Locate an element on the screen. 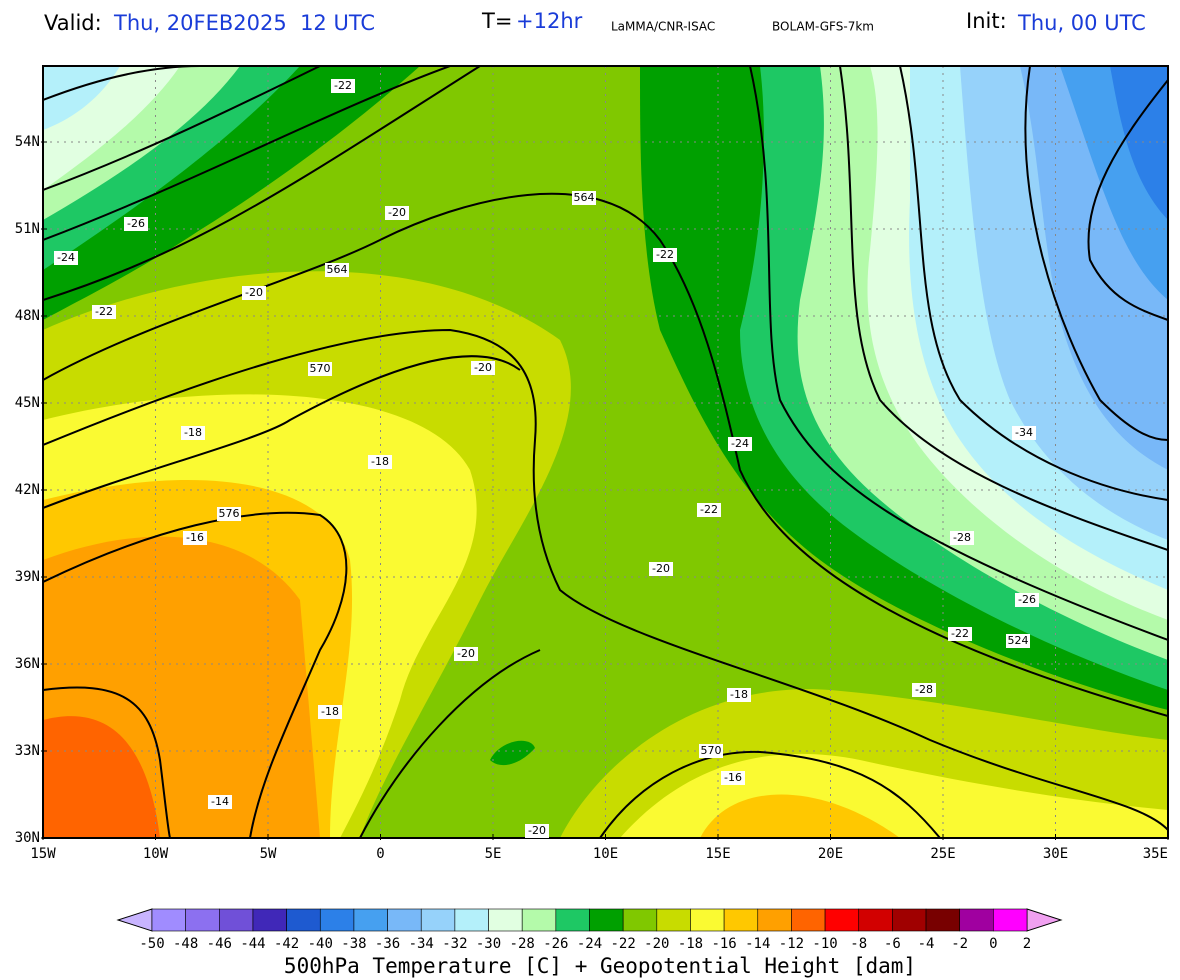 The image size is (1180, 980). colorbar-under is located at coordinates (134, 920).